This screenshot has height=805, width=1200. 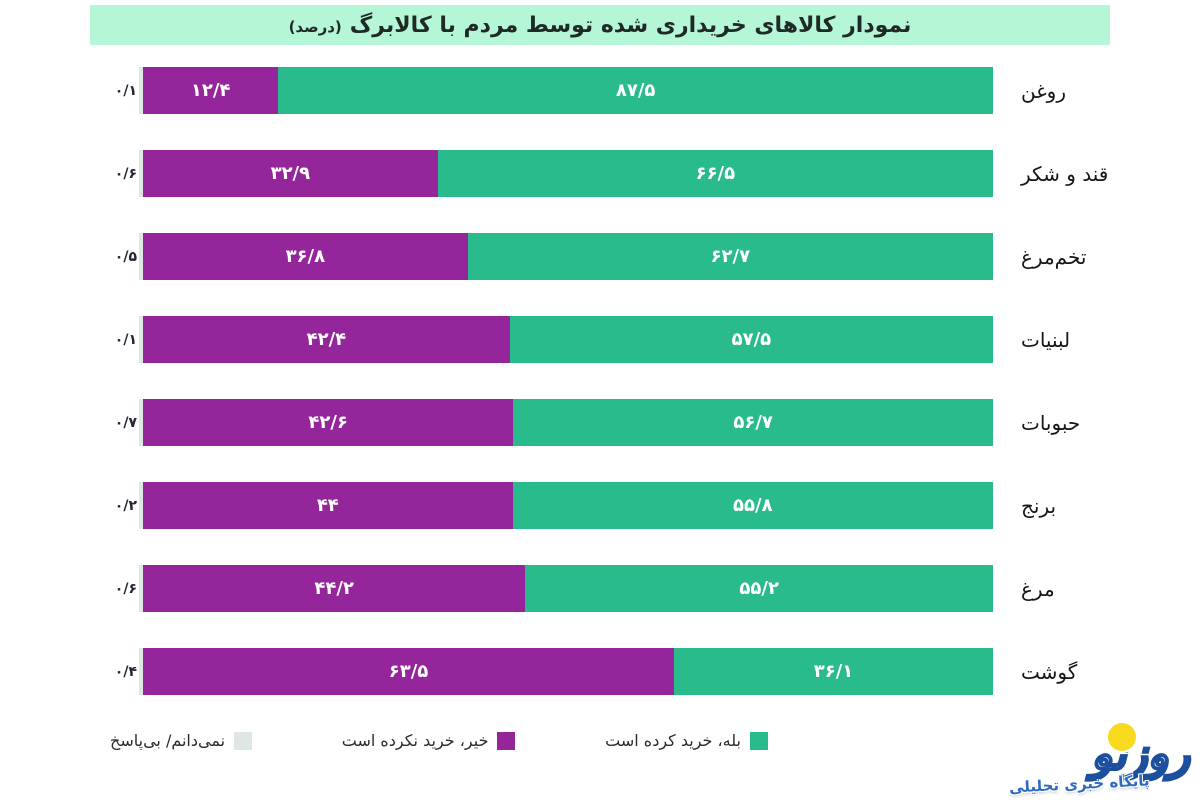 I want to click on value-label-dontknow: ۰/۴, so click(x=125, y=671).